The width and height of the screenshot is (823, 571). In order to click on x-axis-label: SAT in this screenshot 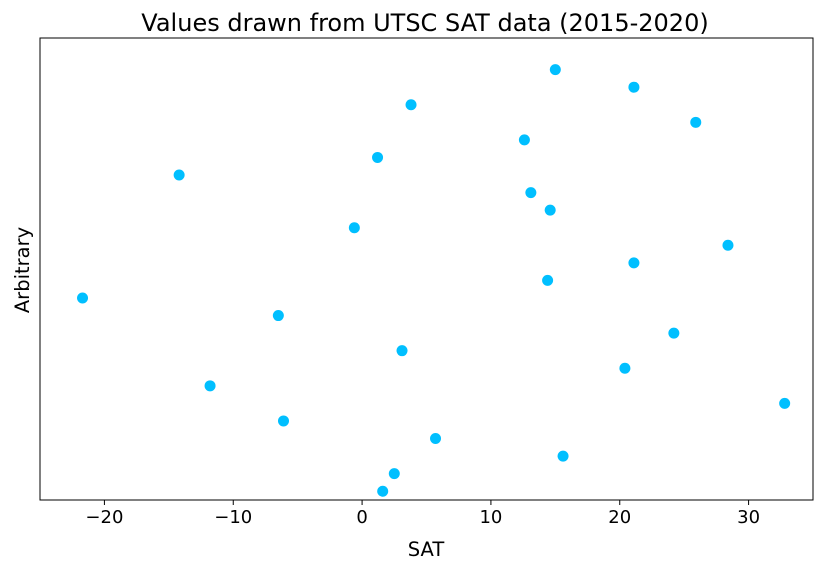, I will do `click(426, 549)`.